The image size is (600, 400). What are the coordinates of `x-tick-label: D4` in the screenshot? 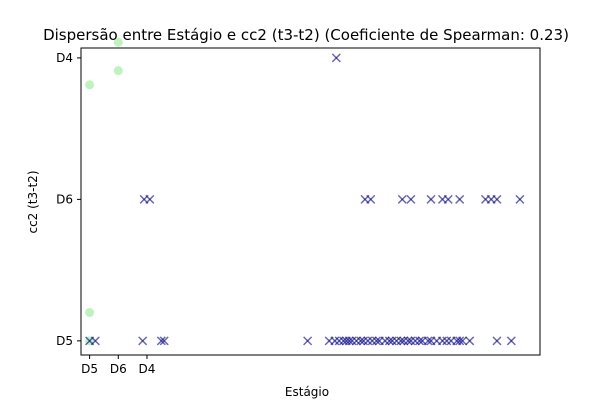 It's located at (147, 369).